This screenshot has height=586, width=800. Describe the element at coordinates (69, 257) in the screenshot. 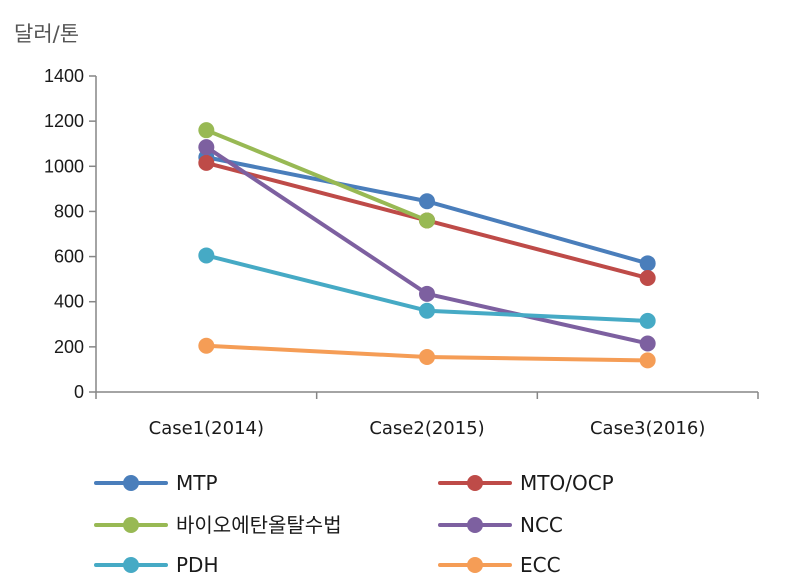

I see `y-tick-label: 600` at that location.